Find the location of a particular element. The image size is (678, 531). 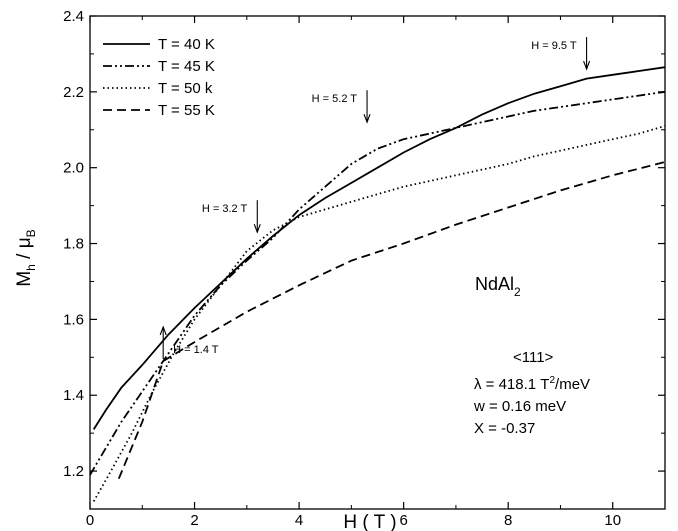

legend-label-3: T = 50 k is located at coordinates (185, 88).